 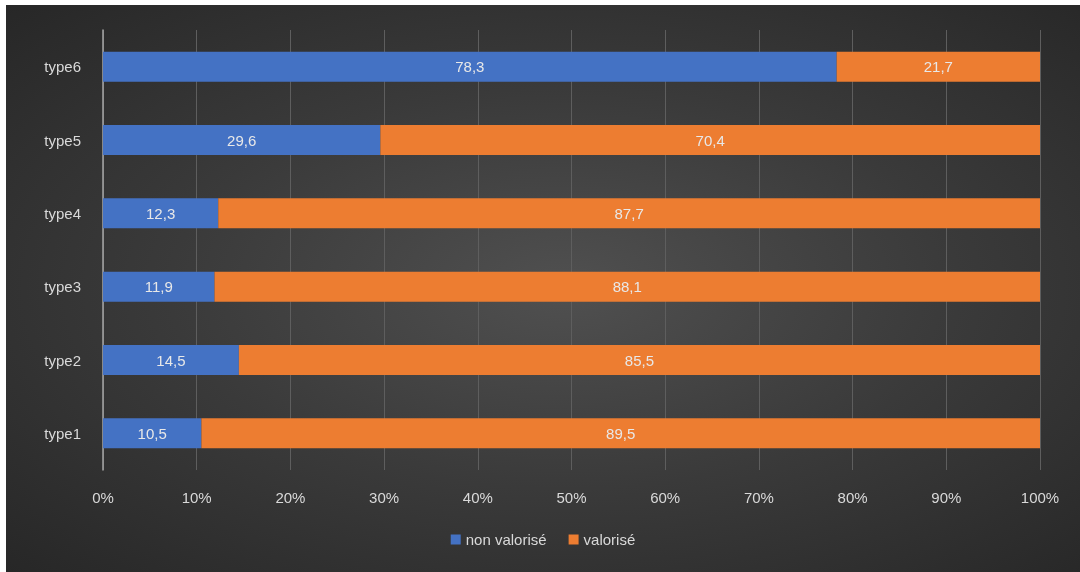 What do you see at coordinates (470, 67) in the screenshot?
I see `data-label: 78,3` at bounding box center [470, 67].